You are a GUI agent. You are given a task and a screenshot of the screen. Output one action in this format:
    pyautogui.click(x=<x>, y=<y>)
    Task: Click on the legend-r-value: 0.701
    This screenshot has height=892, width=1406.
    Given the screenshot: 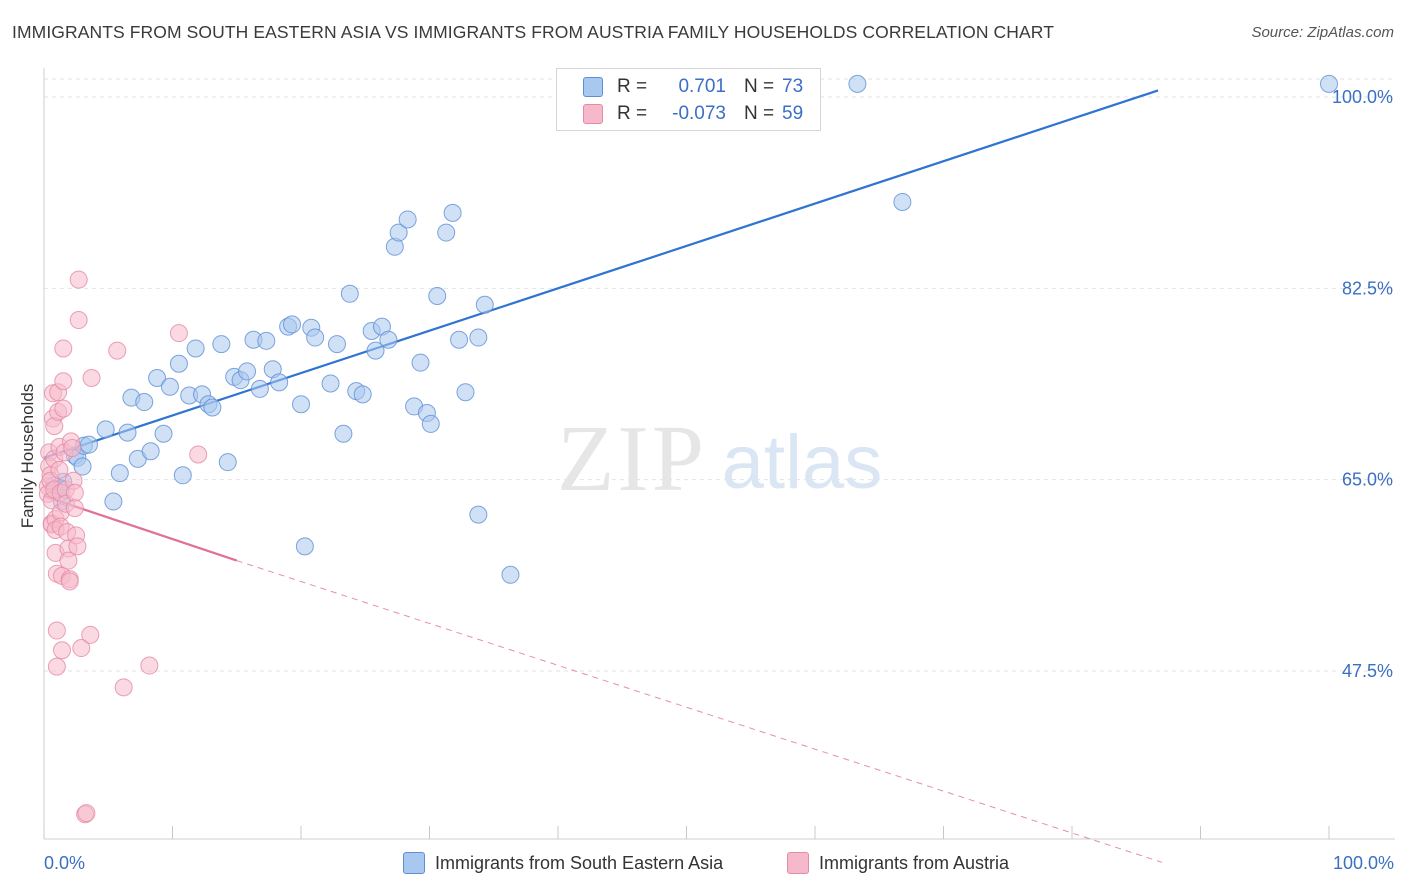 What is the action you would take?
    pyautogui.click(x=702, y=86)
    